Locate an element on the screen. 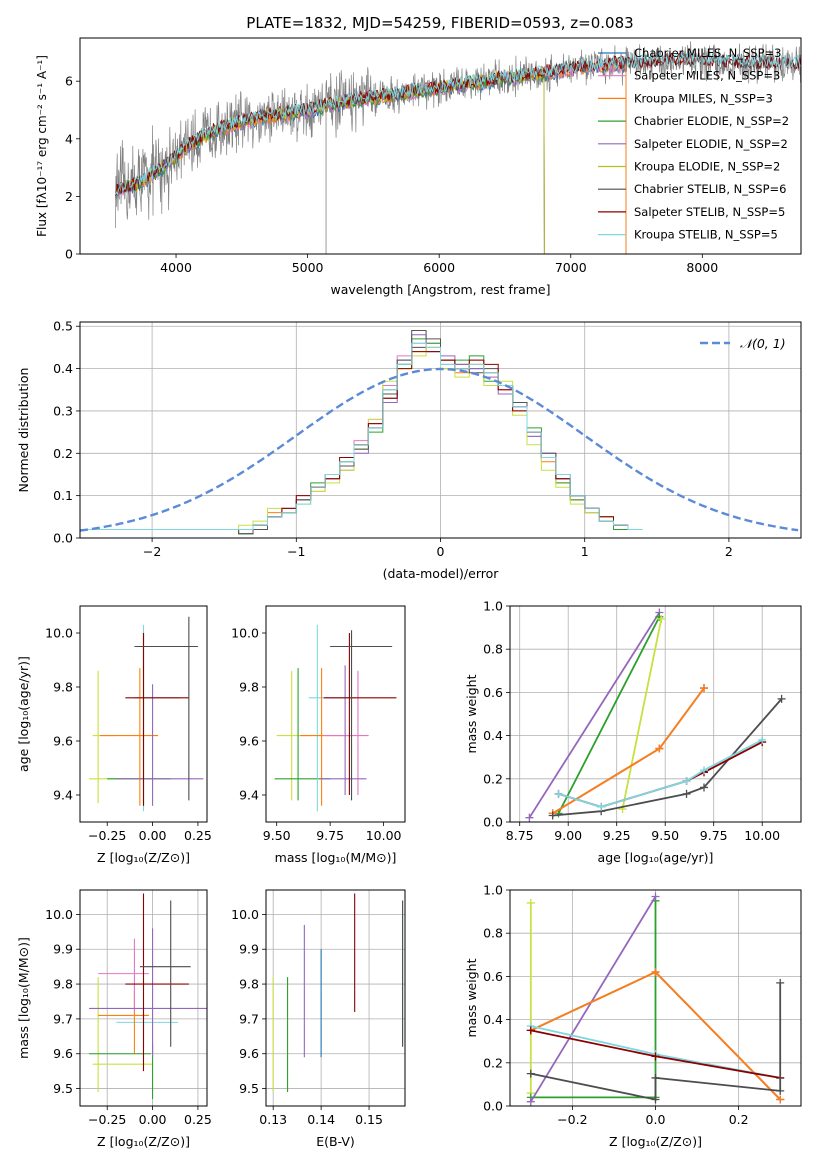 The image size is (819, 1170). panel-mass_vs_ebv: 0.13 0.14 0.15 9.5 9.6 9.7 9.8 9.9 10.0 E(B-V) is located at coordinates (318, 1019).